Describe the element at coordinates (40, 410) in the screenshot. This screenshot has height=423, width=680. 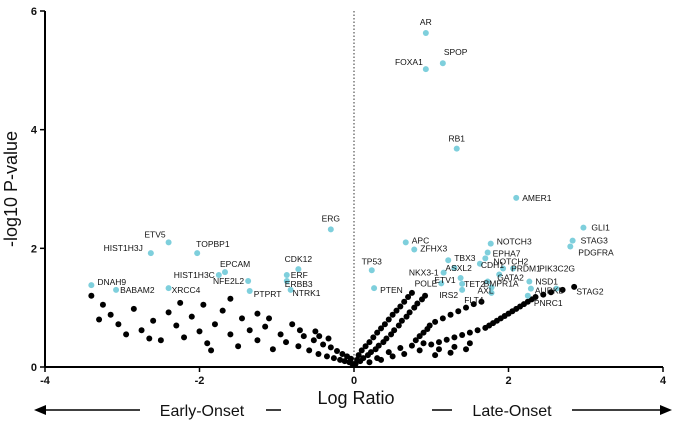
I see `left-arrow-icon` at that location.